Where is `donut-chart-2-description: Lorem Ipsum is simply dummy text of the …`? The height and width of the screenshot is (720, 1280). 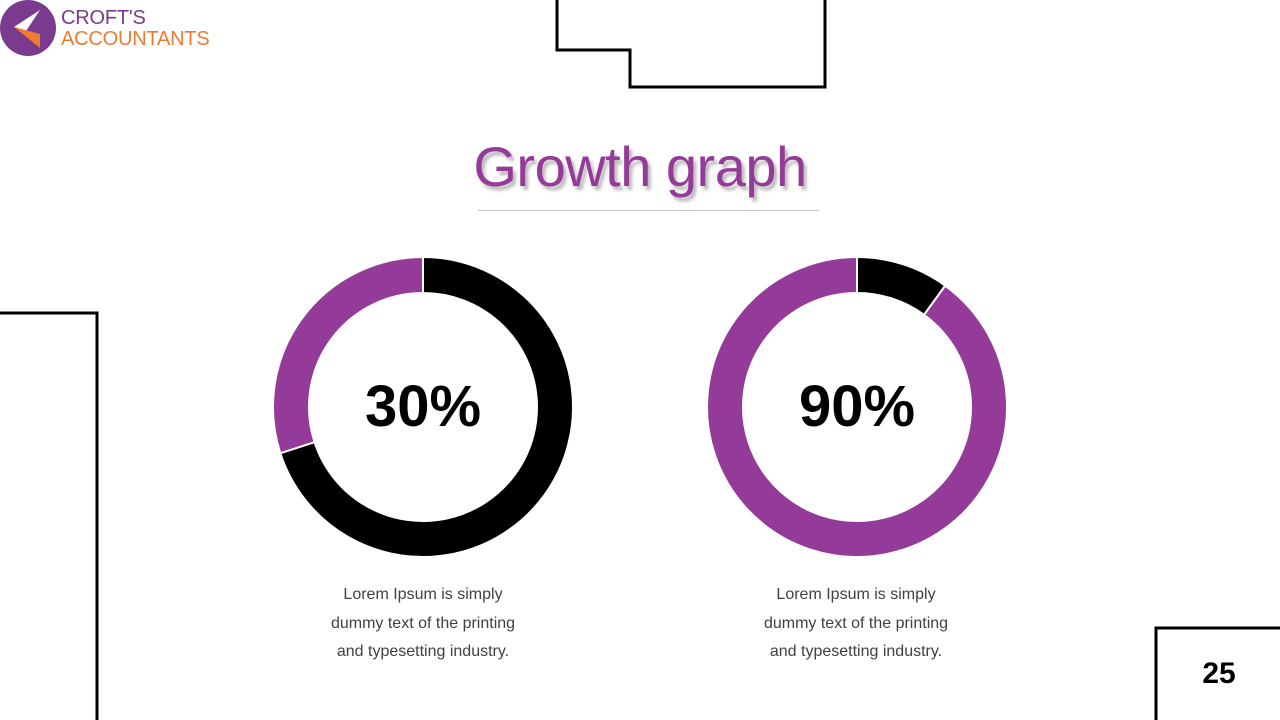
donut-chart-2-description: Lorem Ipsum is simply dummy text of the … is located at coordinates (856, 624).